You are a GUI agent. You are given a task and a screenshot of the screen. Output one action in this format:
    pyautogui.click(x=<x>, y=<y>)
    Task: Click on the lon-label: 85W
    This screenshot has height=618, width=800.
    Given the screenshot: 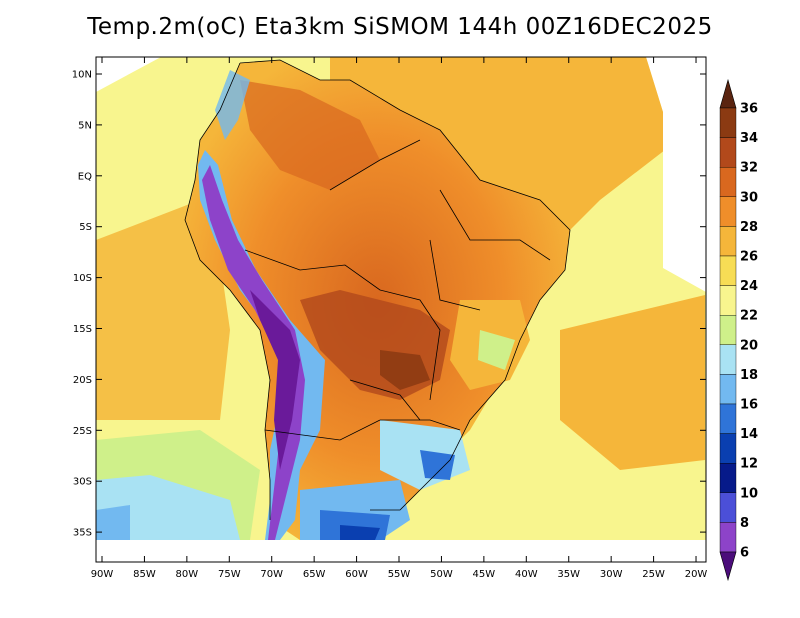 What is the action you would take?
    pyautogui.click(x=144, y=574)
    